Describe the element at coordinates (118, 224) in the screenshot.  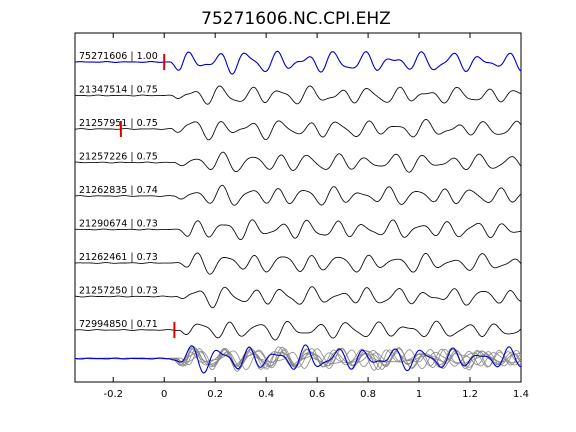
I see `trace-label-21290674: 21290674 | 0.73` at that location.